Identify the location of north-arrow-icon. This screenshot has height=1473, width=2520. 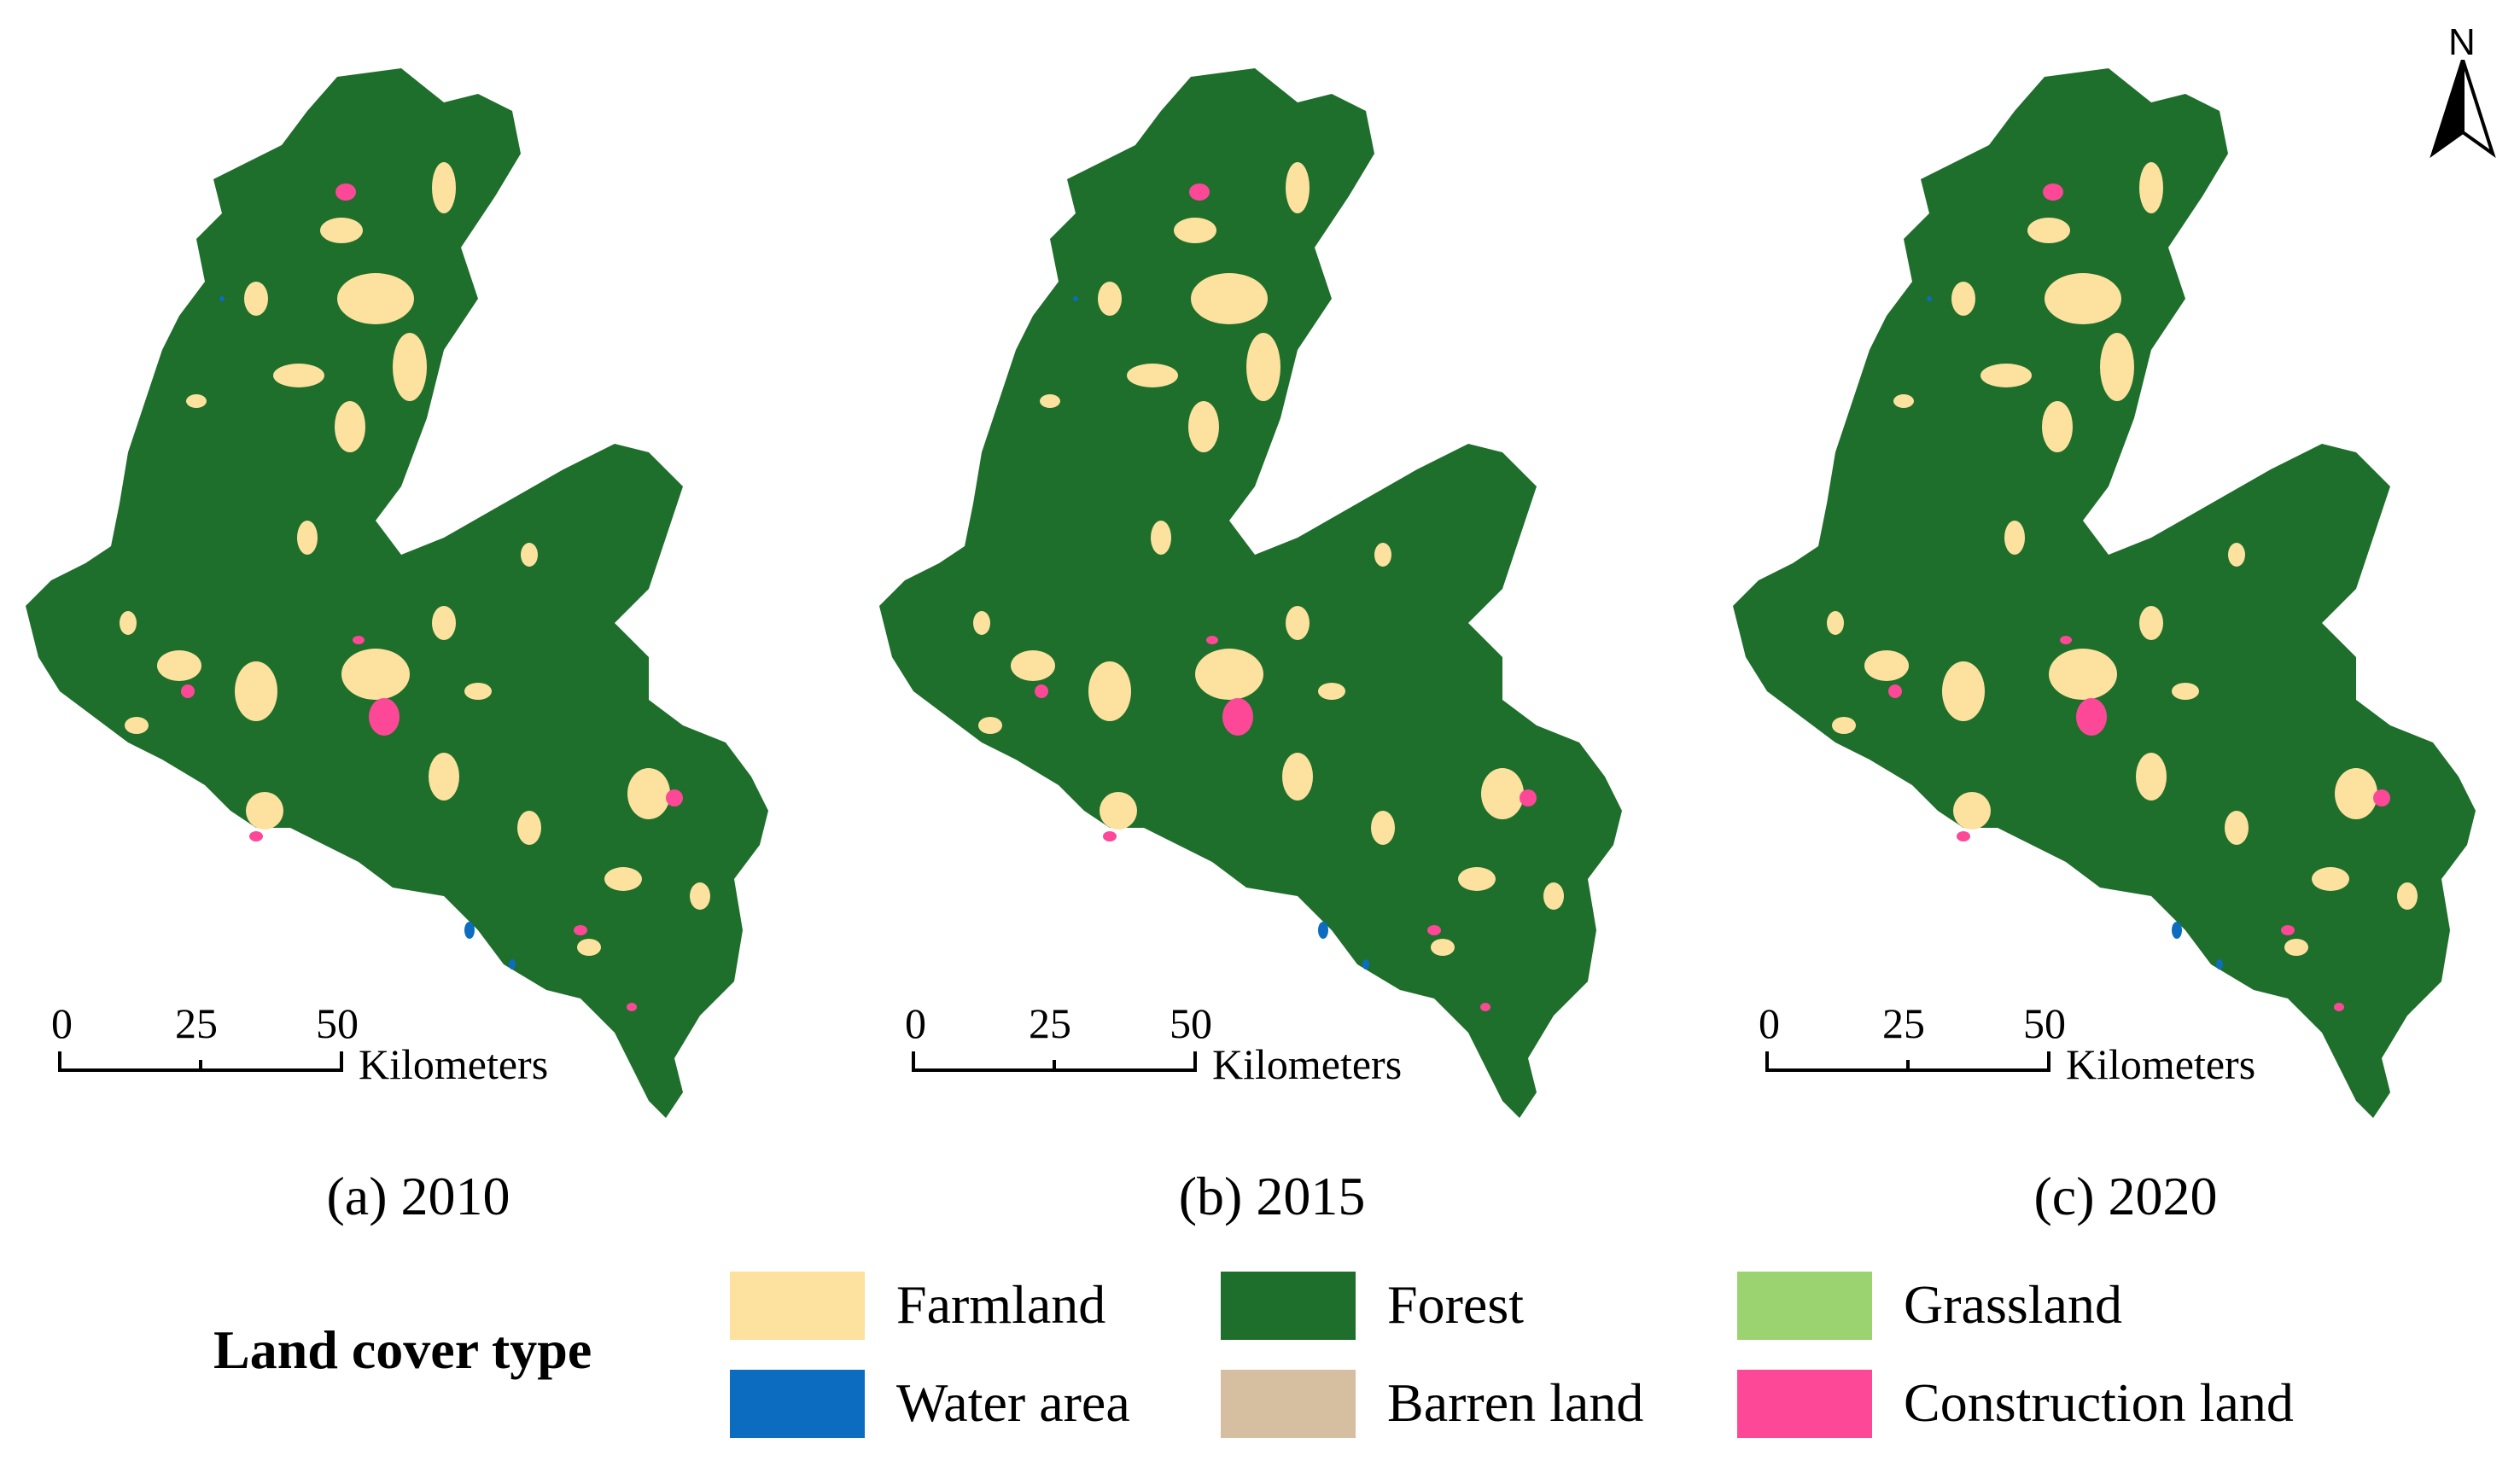
(2463, 110).